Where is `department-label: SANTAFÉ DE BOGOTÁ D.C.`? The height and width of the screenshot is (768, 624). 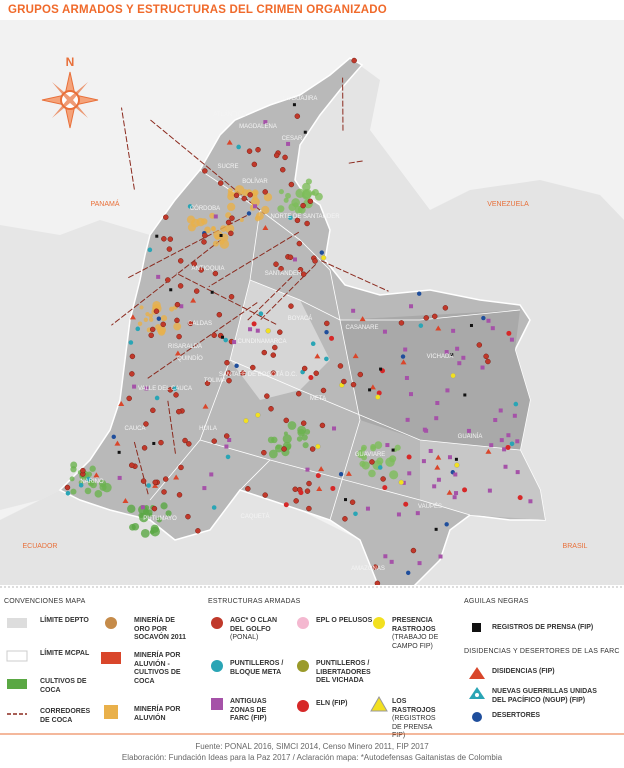 department-label: SANTAFÉ DE BOGOTÁ D.C. is located at coordinates (258, 374).